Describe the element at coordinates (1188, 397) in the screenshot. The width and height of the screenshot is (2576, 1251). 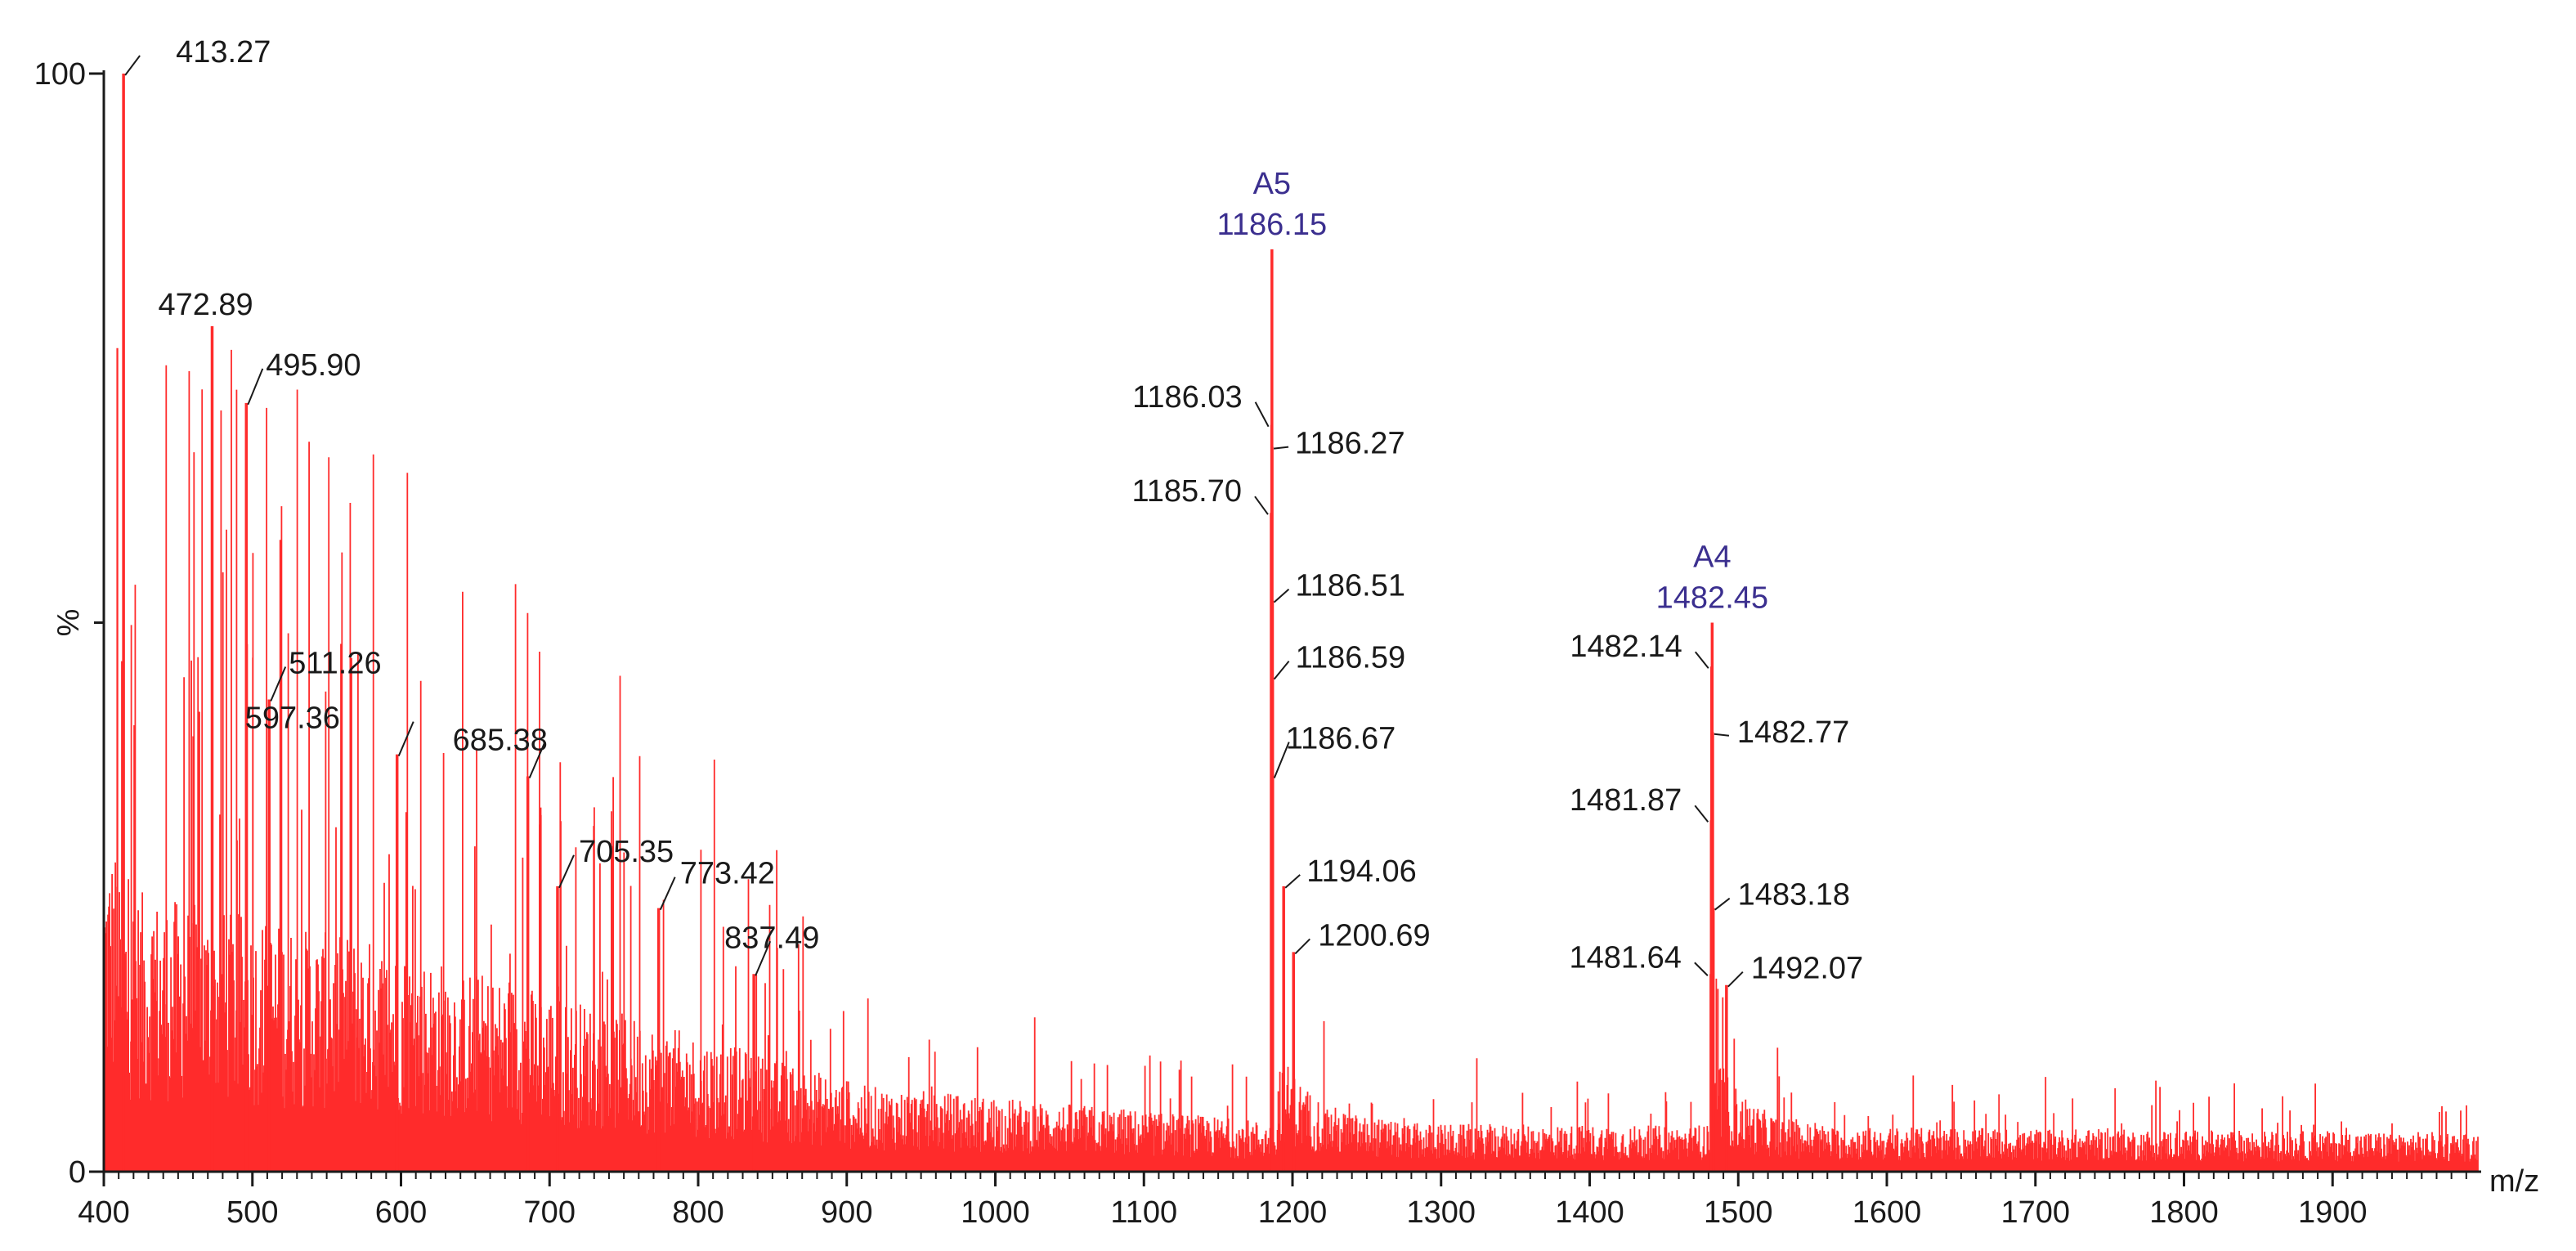
I see `peak-label-1186-03: 1186.03` at that location.